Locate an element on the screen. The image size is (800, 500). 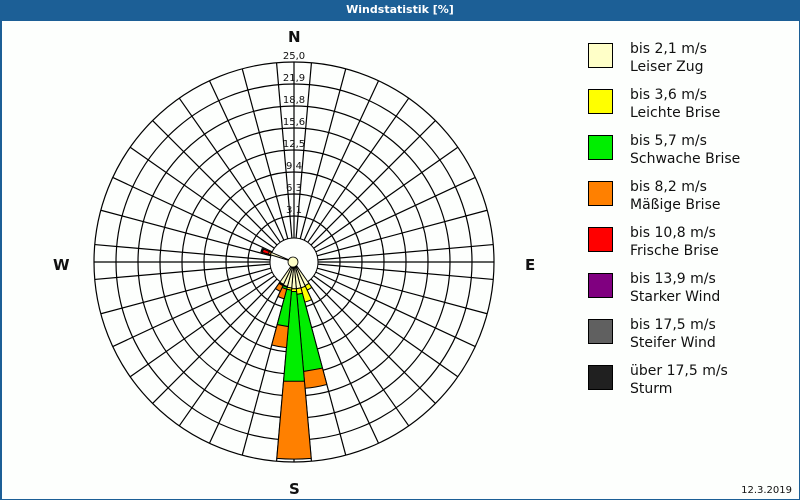
compass-west-label: W is located at coordinates (61, 265).